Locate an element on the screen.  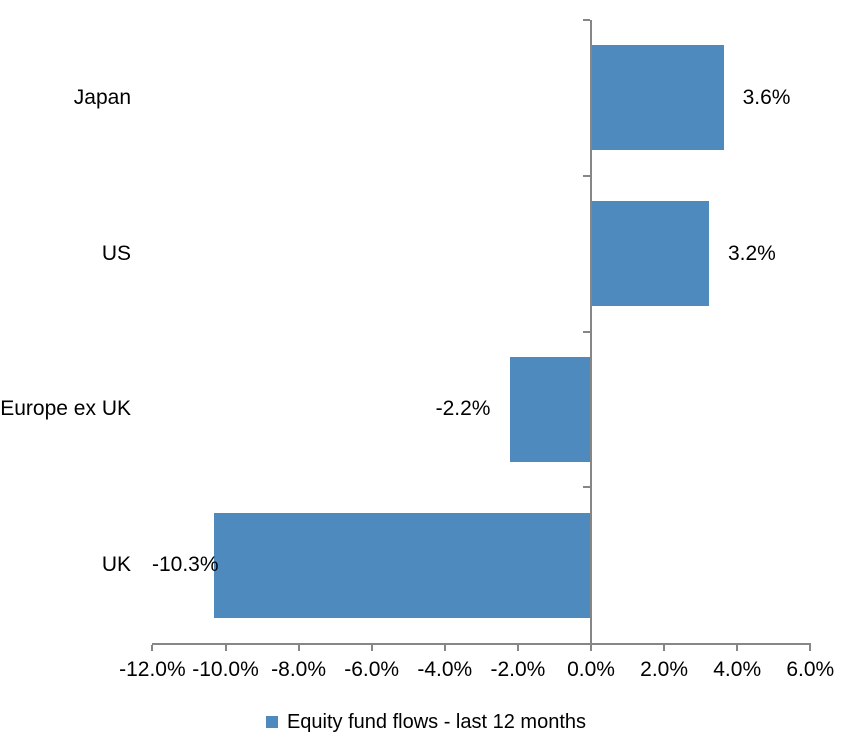
x-axis-line is located at coordinates (482, 644).